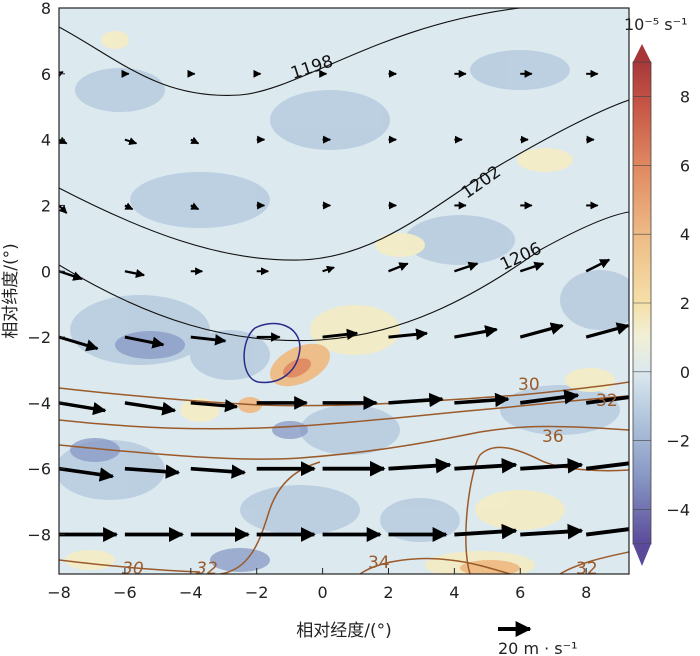 This screenshot has height=656, width=700. Describe the element at coordinates (39, 535) in the screenshot. I see `y-tick-label: −8` at that location.